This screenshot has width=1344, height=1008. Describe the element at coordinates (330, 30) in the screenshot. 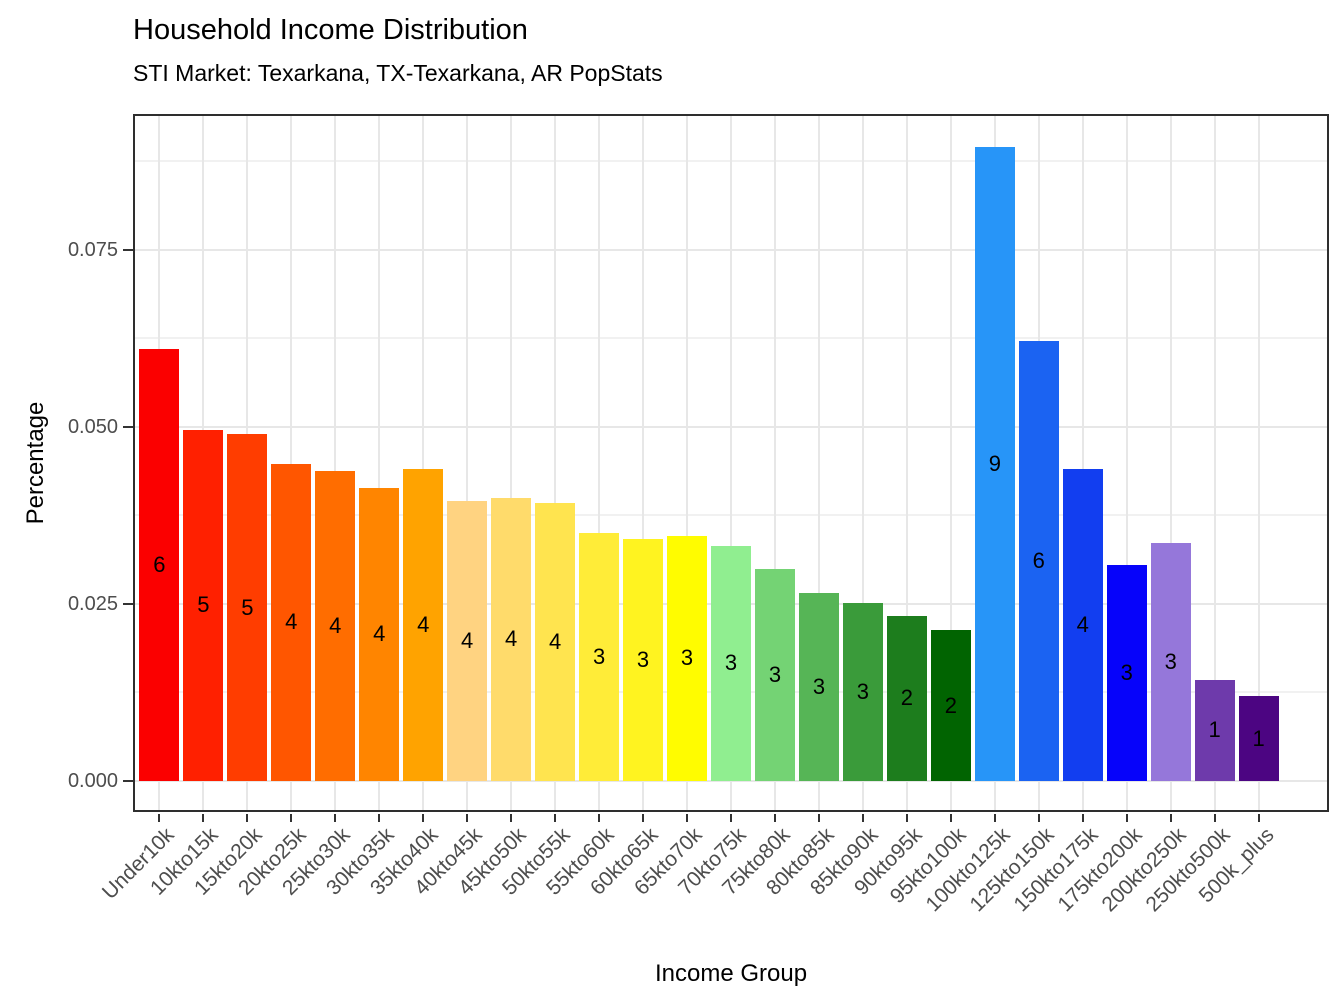

I see `chart-title: Household Income Distribution` at that location.